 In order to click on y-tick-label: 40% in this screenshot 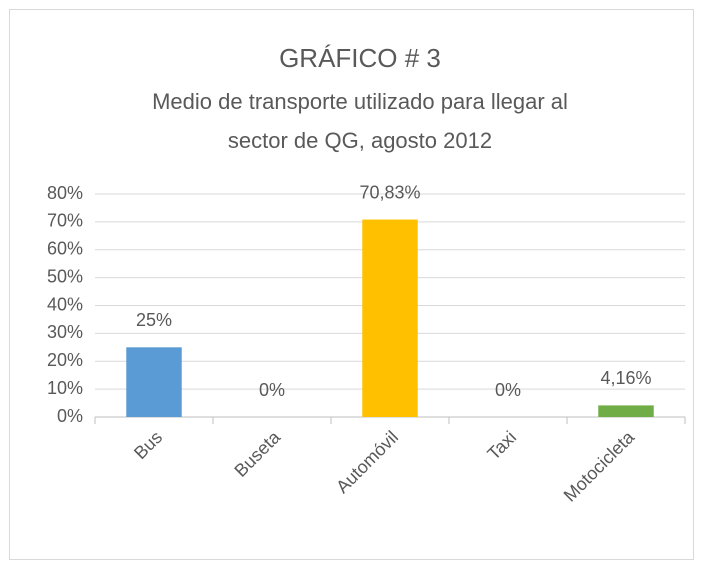, I will do `click(65, 304)`.